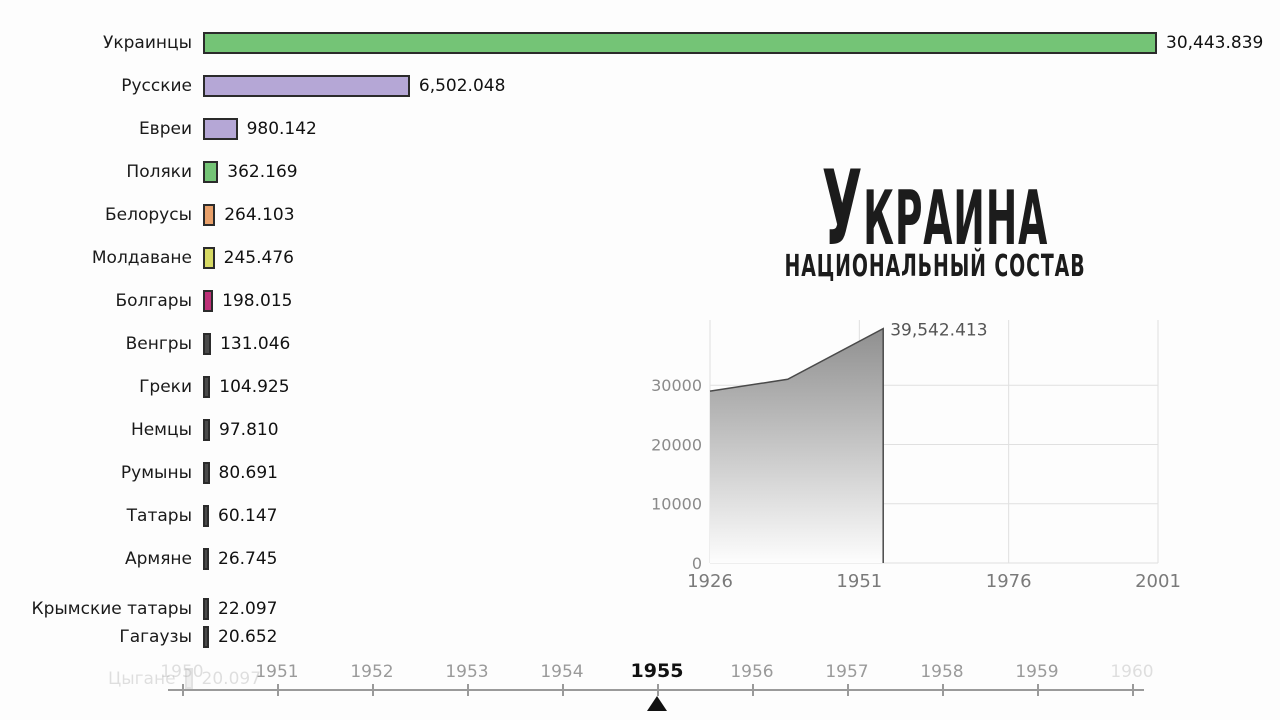 The width and height of the screenshot is (1280, 720). What do you see at coordinates (697, 563) in the screenshot?
I see `y-axis-tick-label: 0` at bounding box center [697, 563].